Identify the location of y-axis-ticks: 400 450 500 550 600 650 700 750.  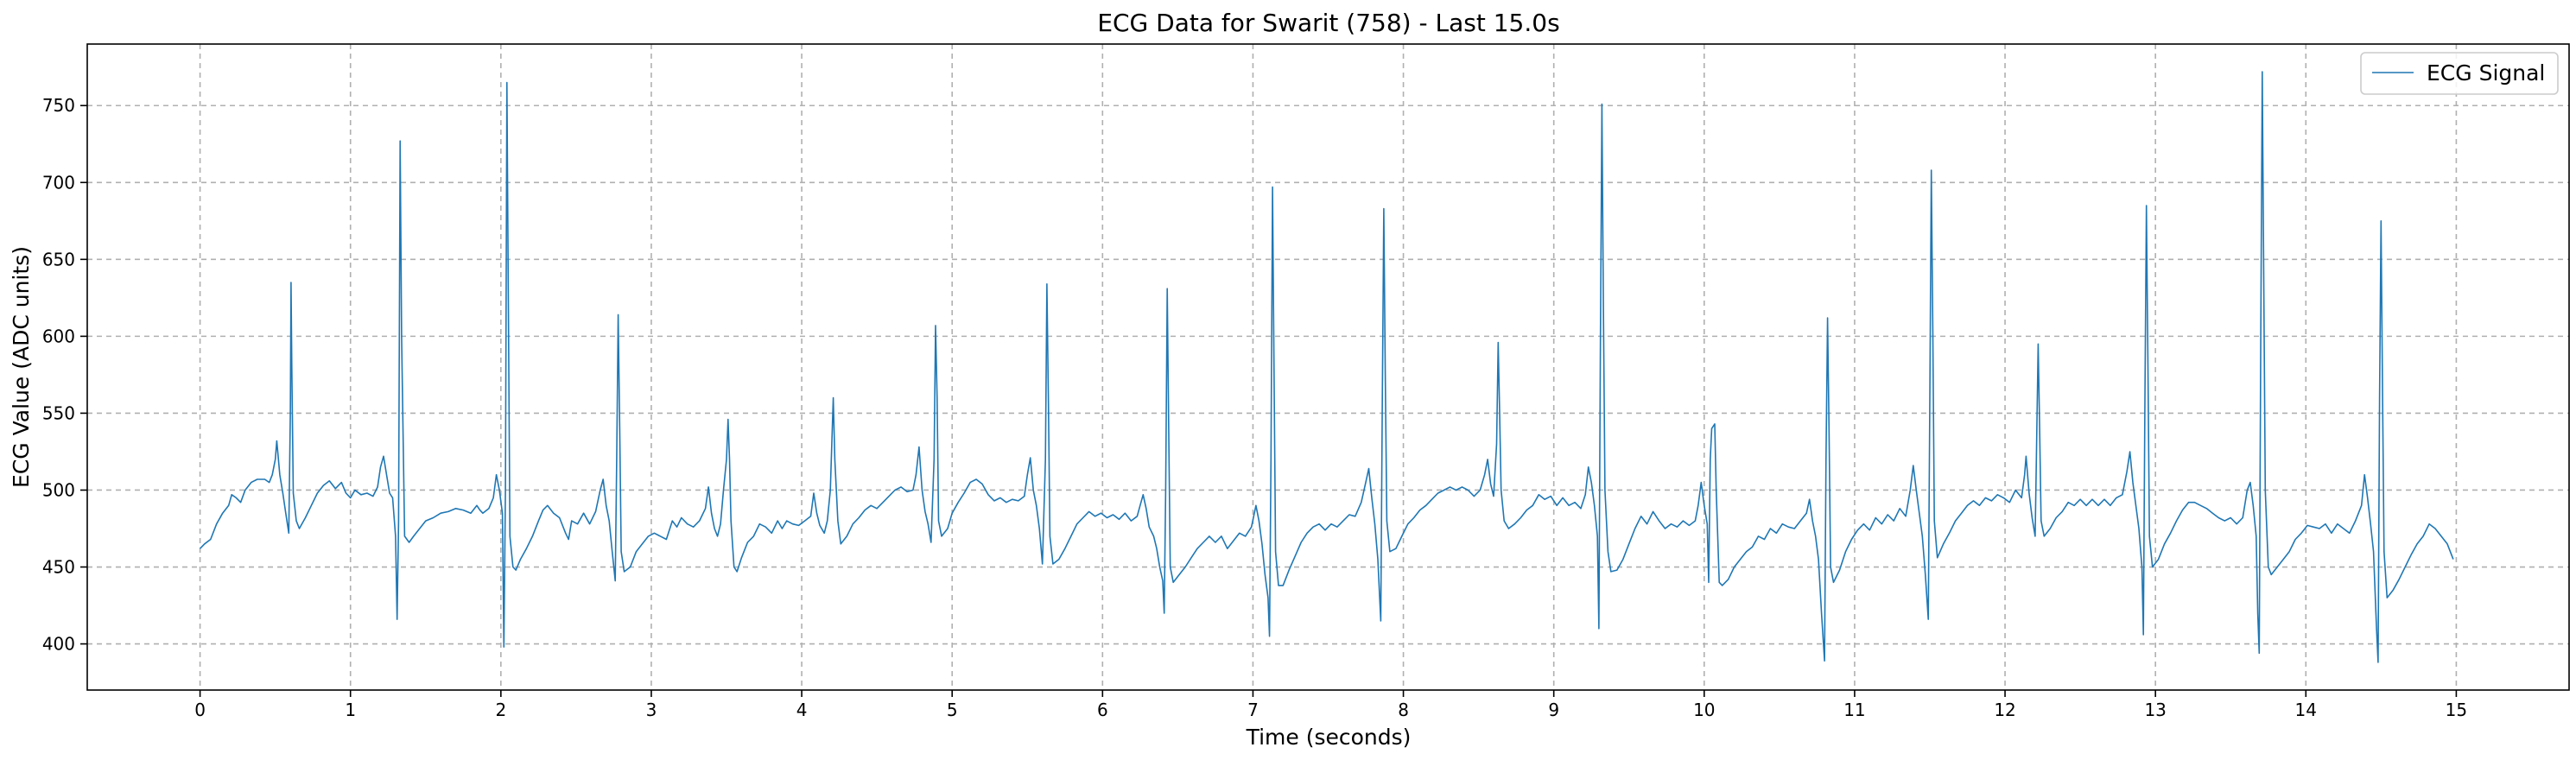
(64, 375).